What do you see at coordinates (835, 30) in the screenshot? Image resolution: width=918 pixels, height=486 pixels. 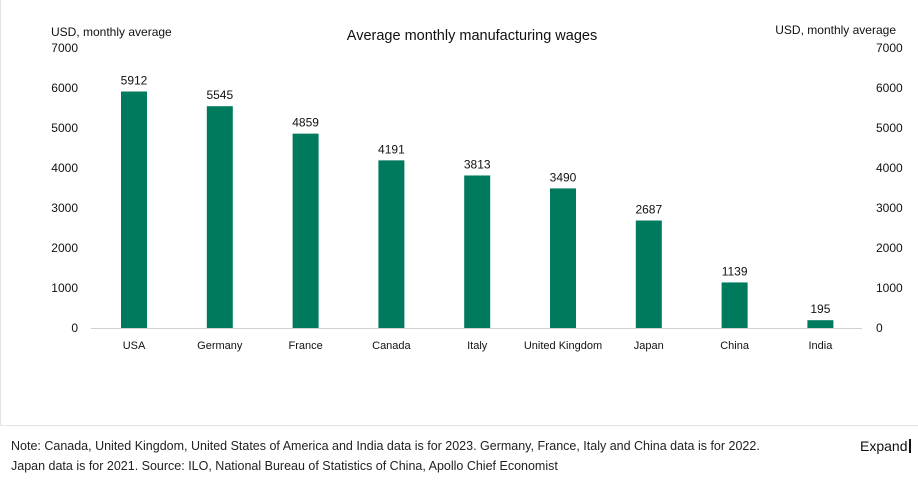 I see `y-axis-label-right: USD, monthly average` at bounding box center [835, 30].